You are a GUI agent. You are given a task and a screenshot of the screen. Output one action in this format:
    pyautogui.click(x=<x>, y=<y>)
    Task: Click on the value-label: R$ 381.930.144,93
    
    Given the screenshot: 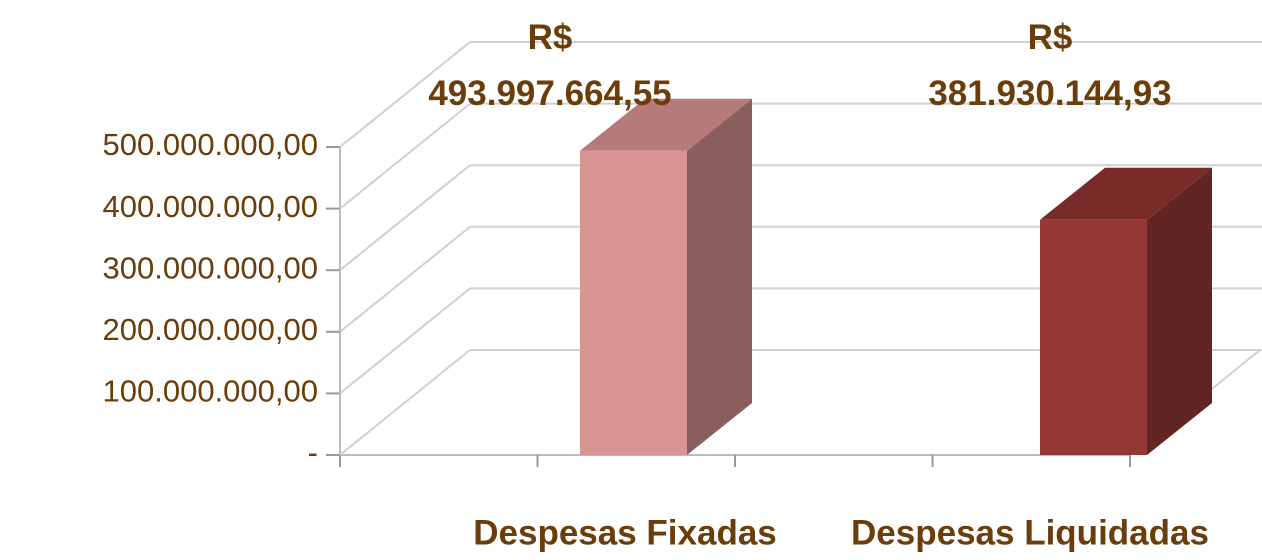 What is the action you would take?
    pyautogui.click(x=1049, y=65)
    